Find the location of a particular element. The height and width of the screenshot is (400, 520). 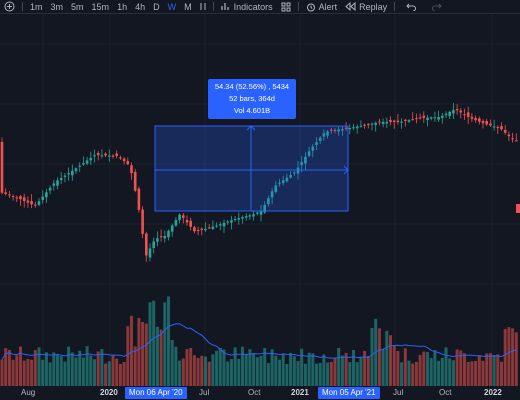

interval-d: D is located at coordinates (156, 6).